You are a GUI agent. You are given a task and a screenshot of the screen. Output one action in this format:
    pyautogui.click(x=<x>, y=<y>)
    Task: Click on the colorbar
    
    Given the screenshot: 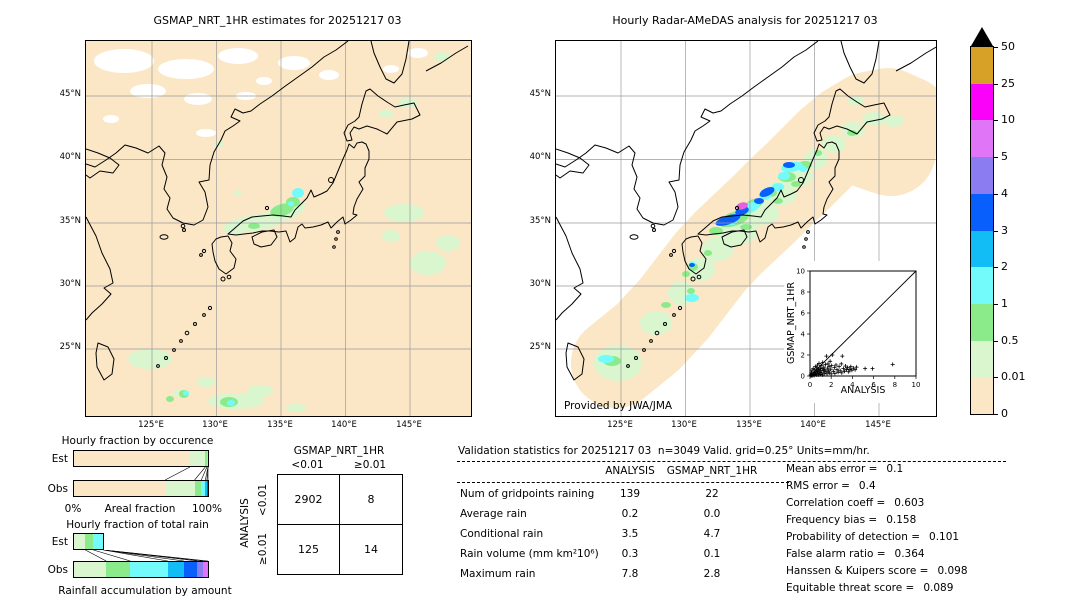 What is the action you would take?
    pyautogui.click(x=982, y=230)
    